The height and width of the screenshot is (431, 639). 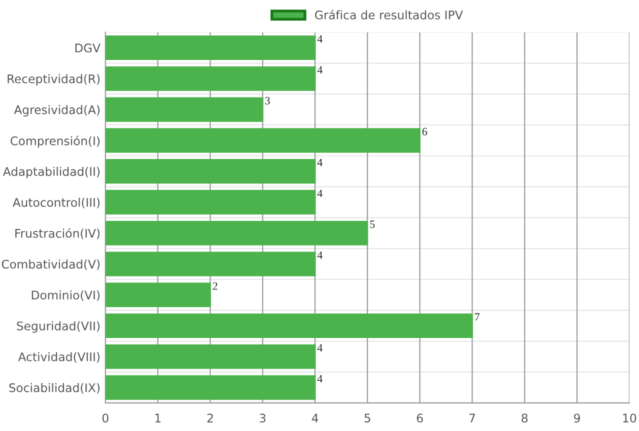 I want to click on y-tick-label: Frustración(IV), so click(x=57, y=234).